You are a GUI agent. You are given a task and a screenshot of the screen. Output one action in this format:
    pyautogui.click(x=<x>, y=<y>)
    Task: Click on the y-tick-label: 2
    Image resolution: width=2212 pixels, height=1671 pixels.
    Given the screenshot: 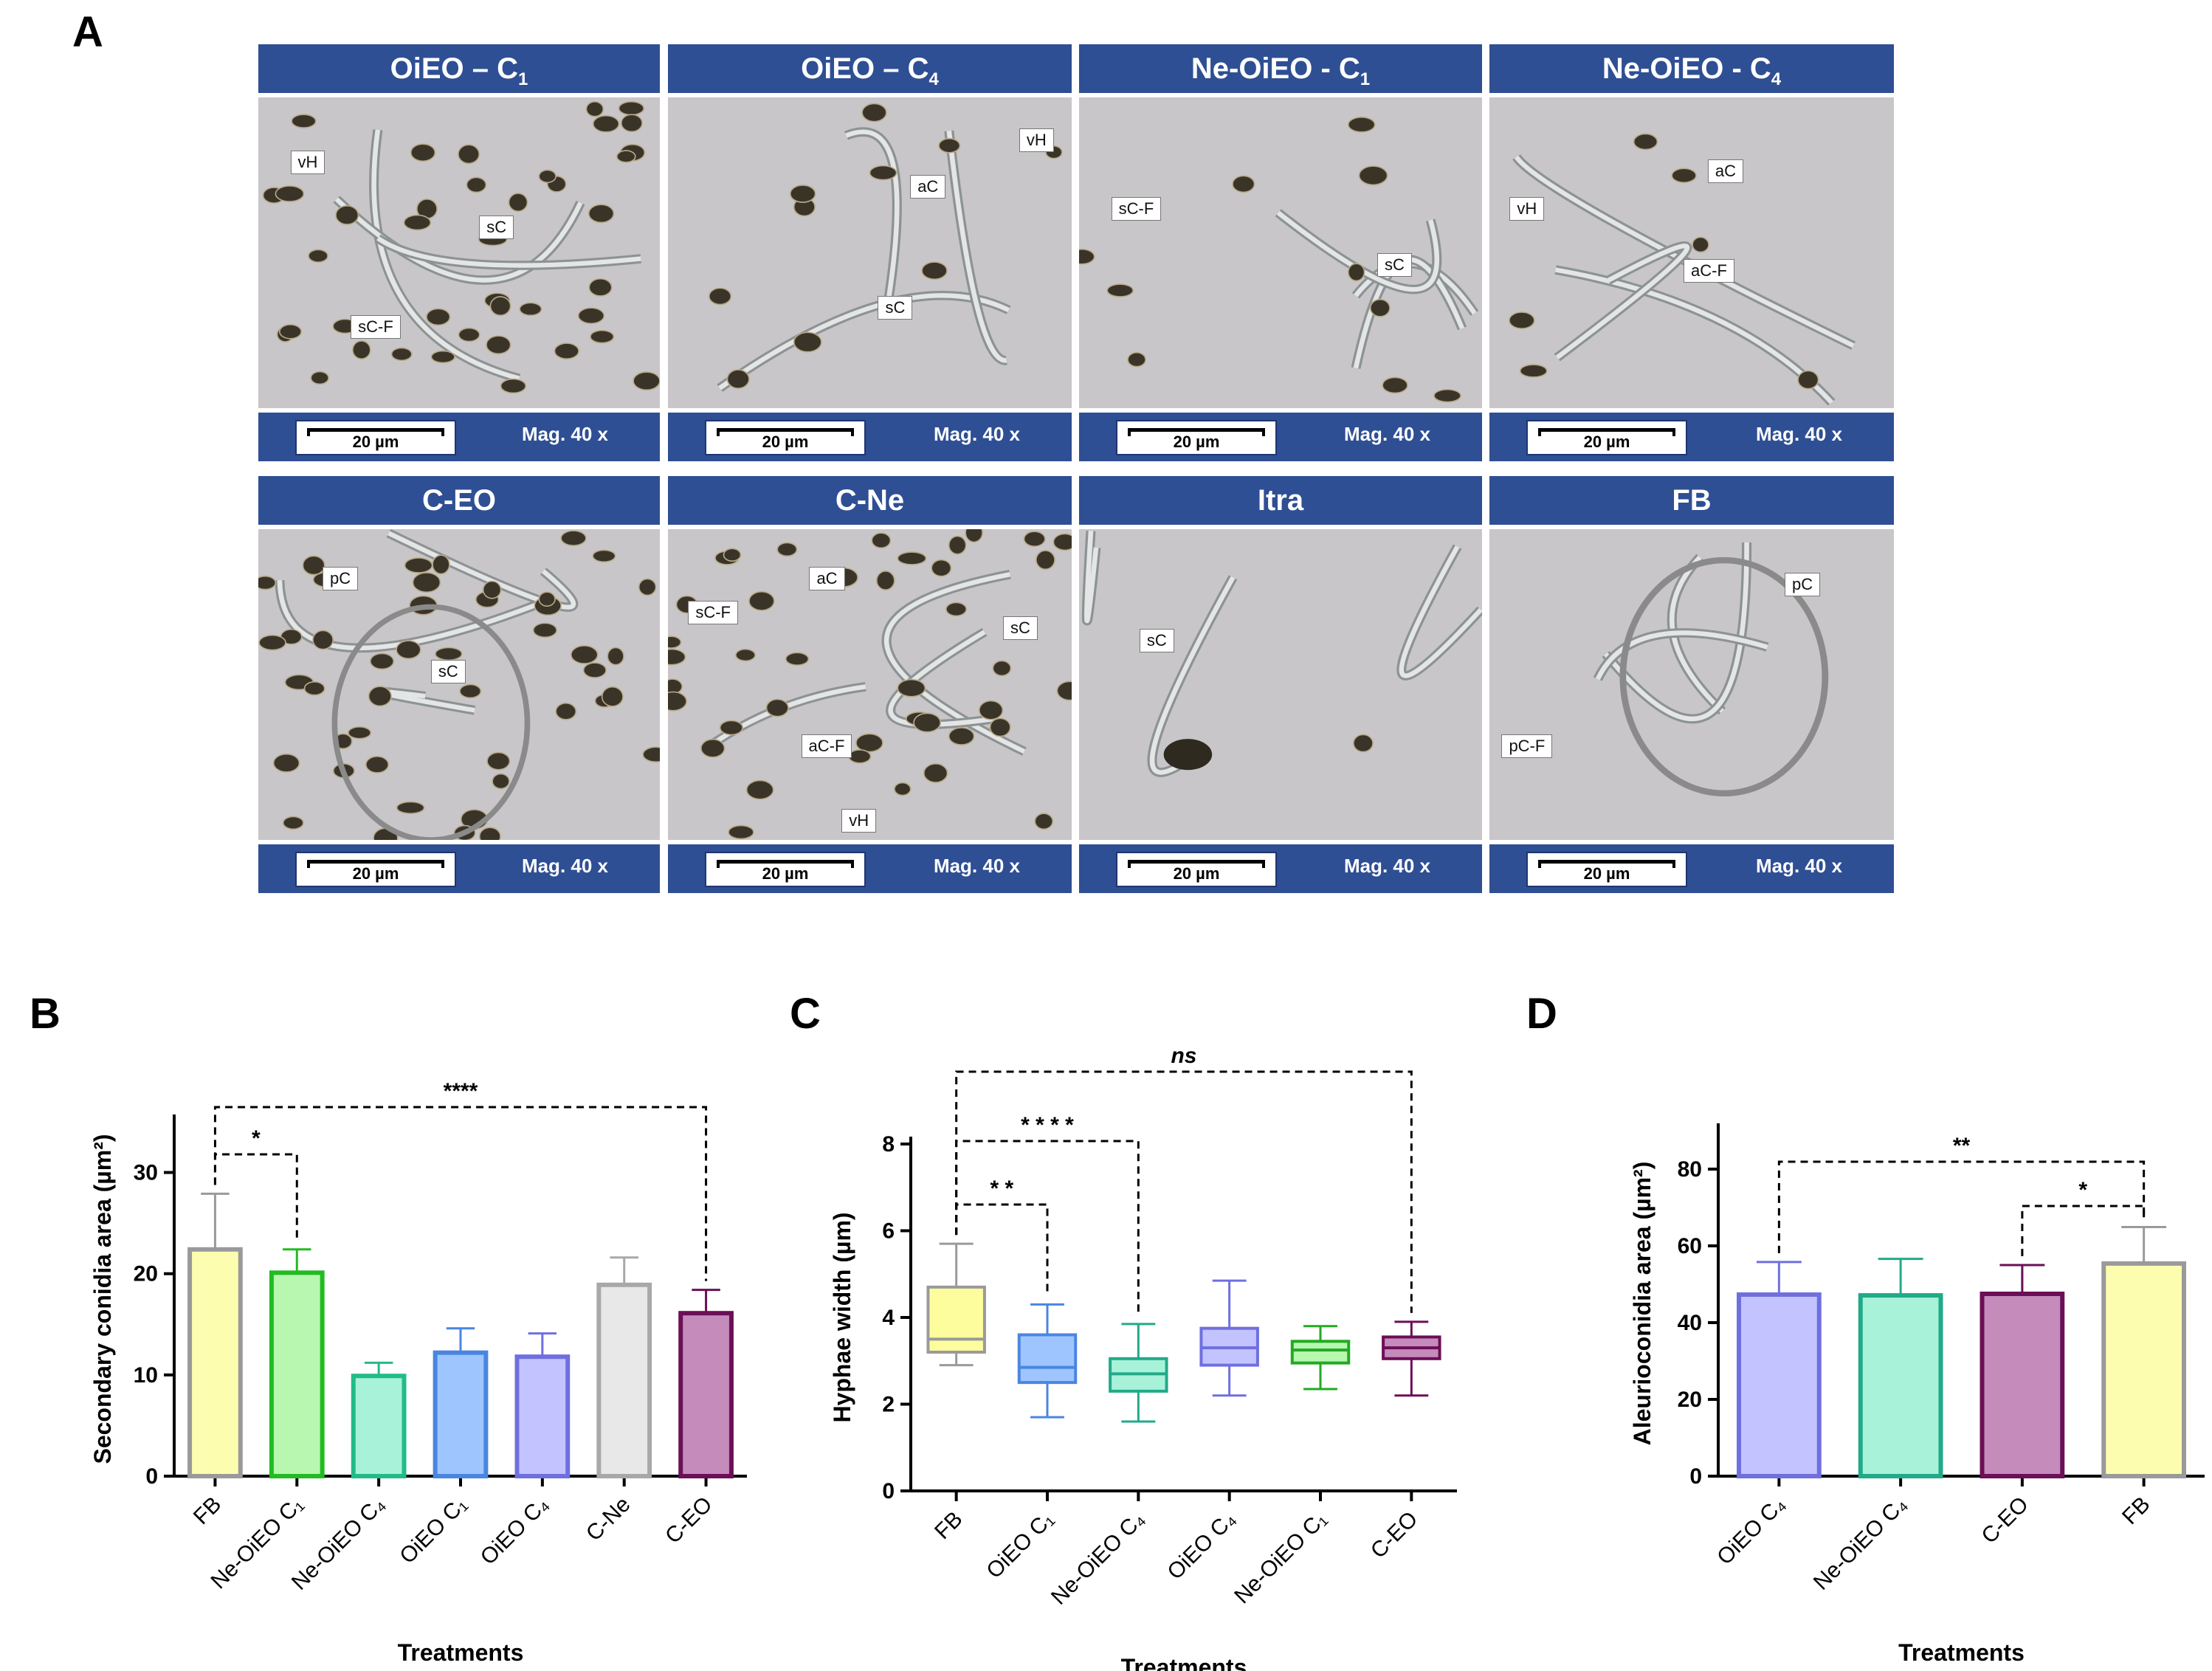 What is the action you would take?
    pyautogui.click(x=888, y=1405)
    